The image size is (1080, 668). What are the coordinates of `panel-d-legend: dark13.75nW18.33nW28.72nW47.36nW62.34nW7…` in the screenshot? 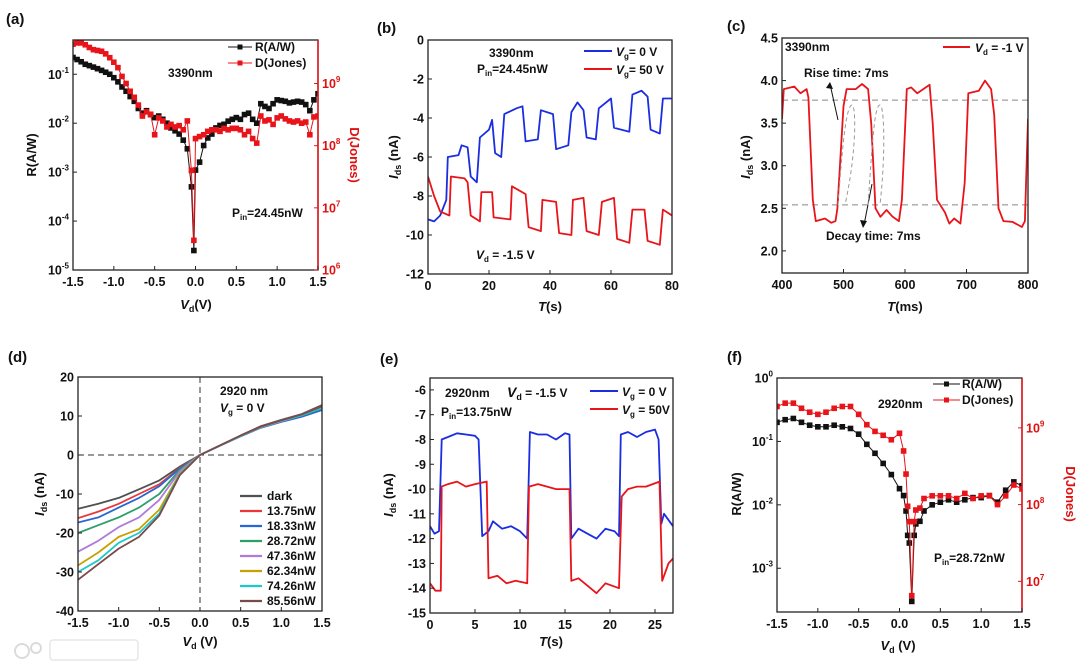 It's located at (278, 548).